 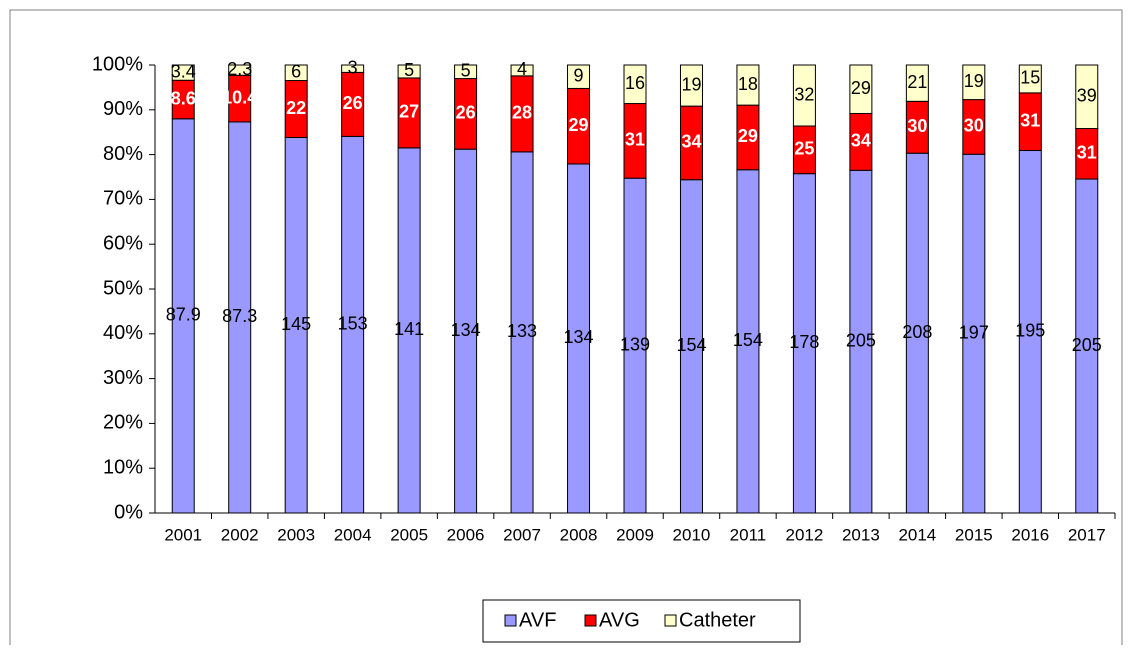 I want to click on x-tick-label: 2005, so click(x=409, y=534).